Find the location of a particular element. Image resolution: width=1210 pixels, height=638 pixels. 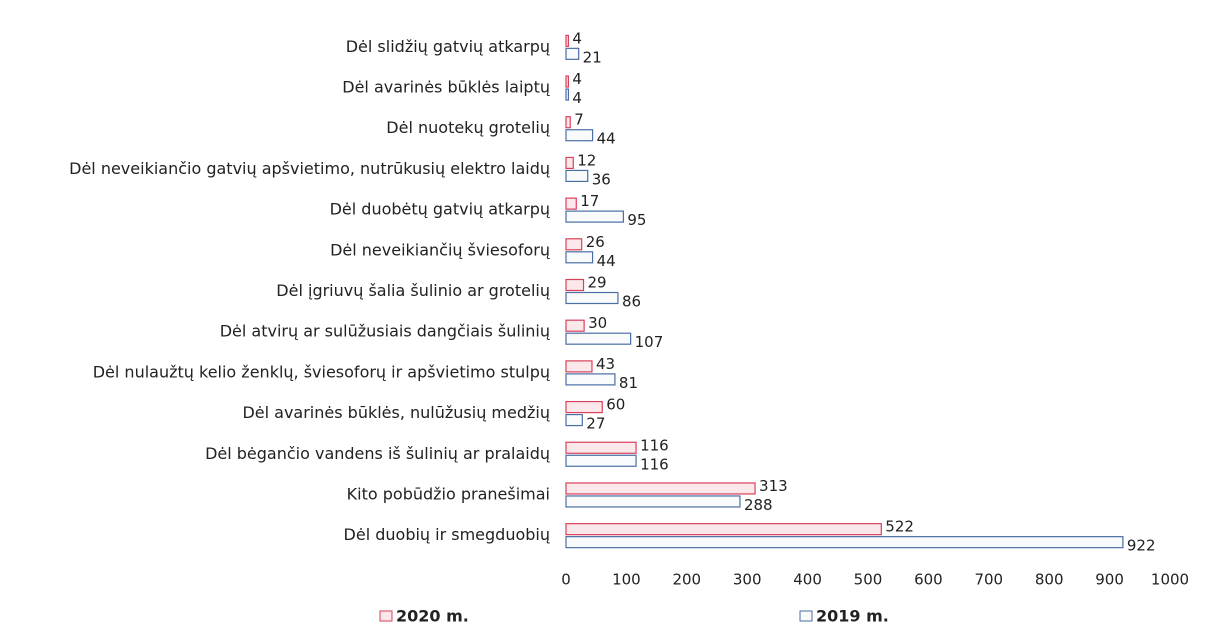

category-label: Kito pobūdžio pranešimai is located at coordinates (448, 493).